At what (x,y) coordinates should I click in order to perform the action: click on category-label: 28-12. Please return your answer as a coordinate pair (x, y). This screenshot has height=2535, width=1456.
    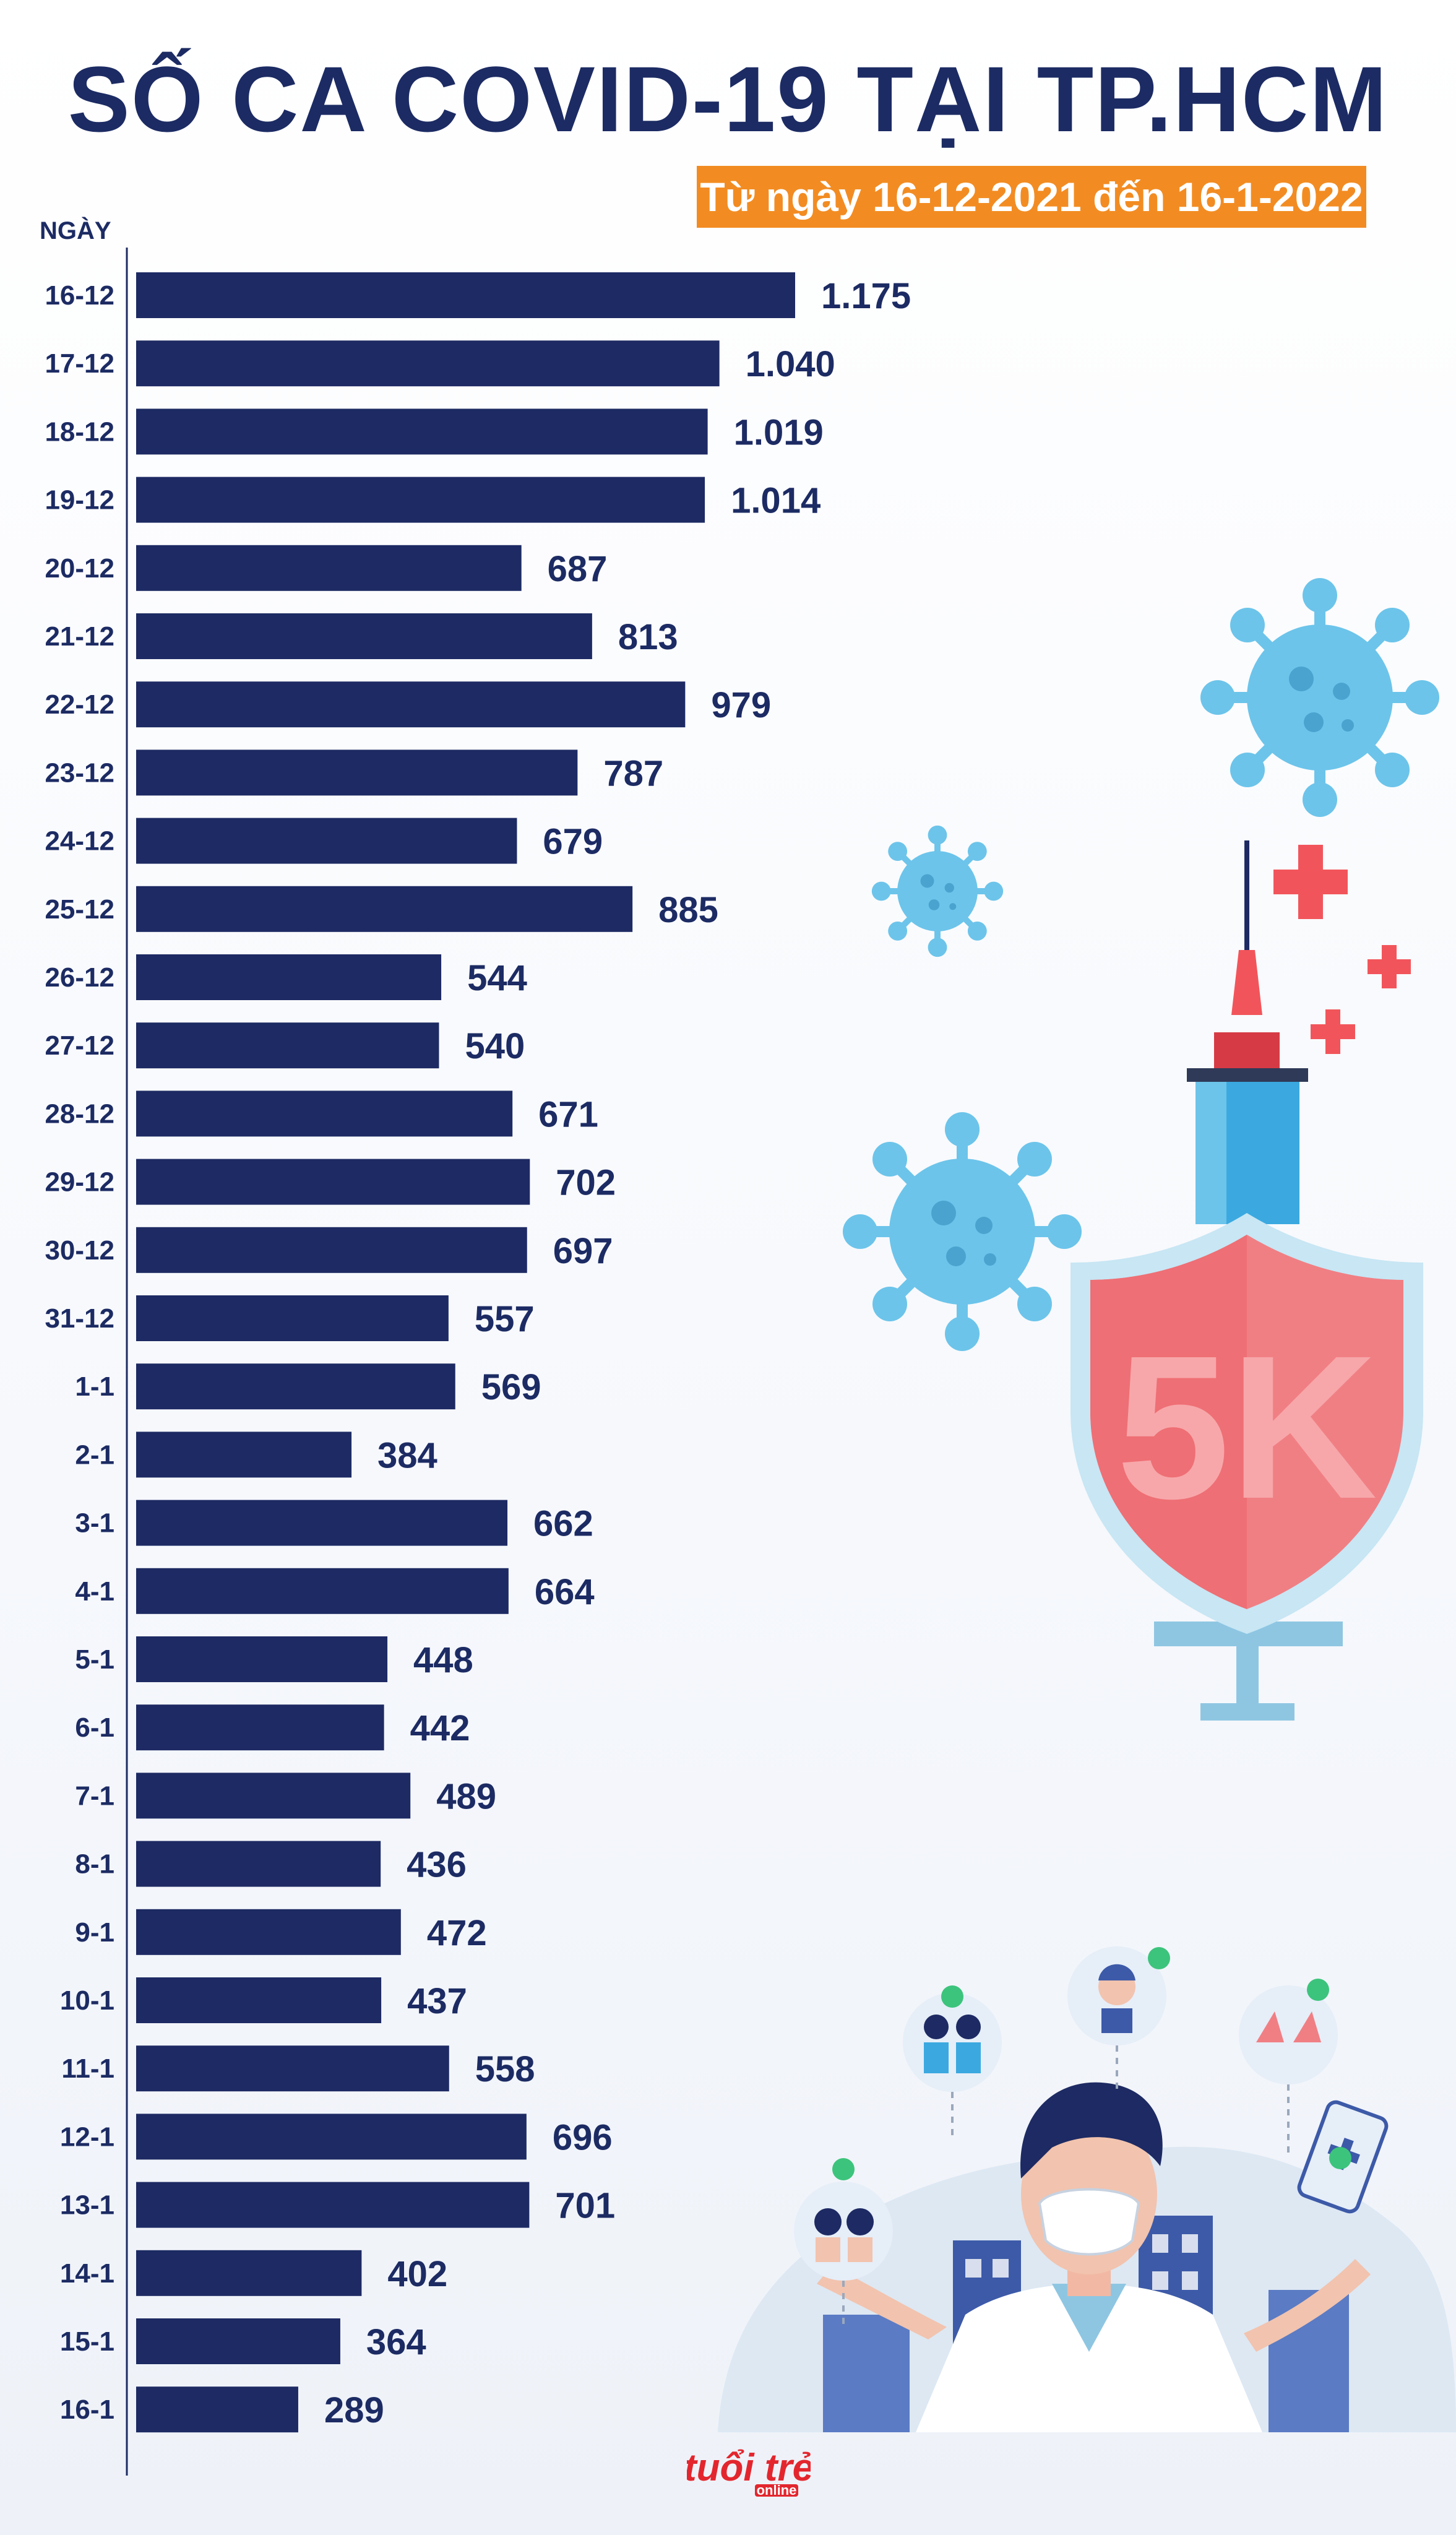
    Looking at the image, I should click on (79, 1114).